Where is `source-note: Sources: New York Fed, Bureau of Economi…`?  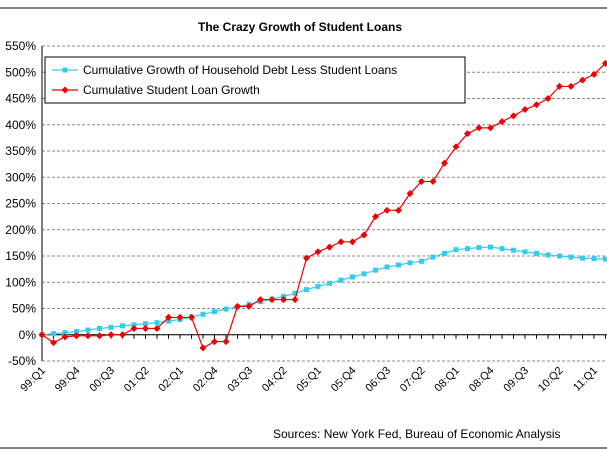
source-note: Sources: New York Fed, Bureau of Economi… is located at coordinates (416, 434).